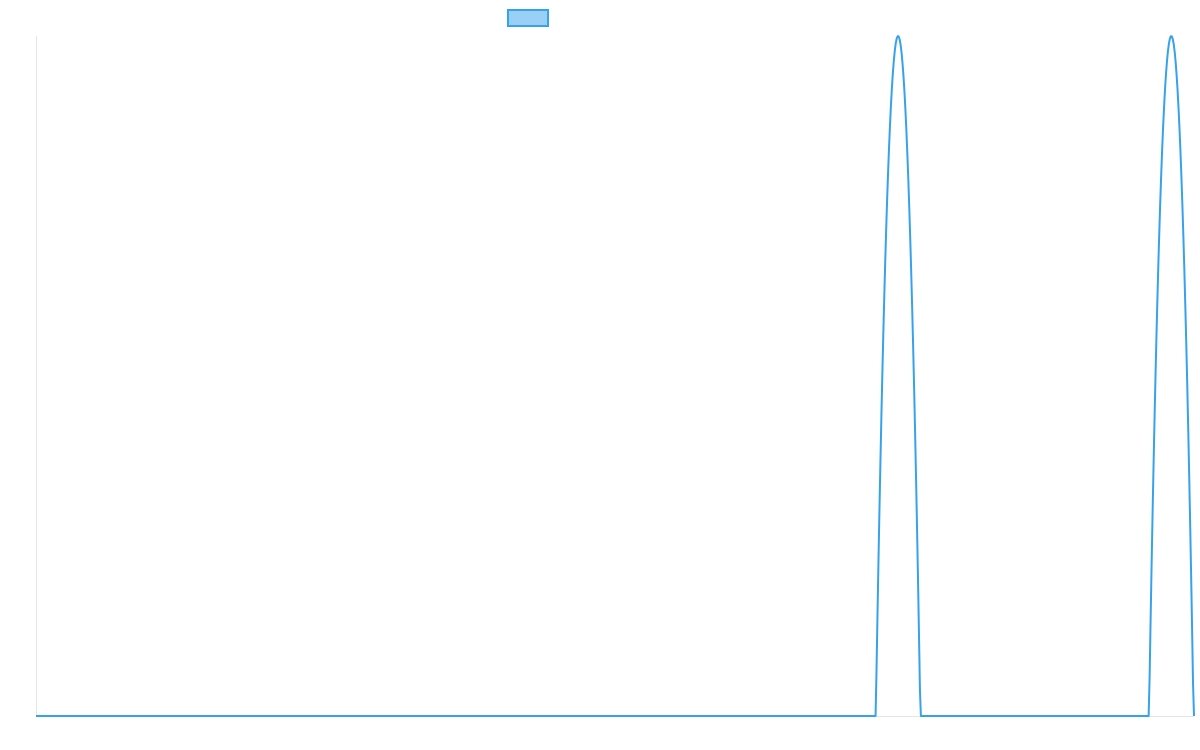 The height and width of the screenshot is (750, 1200). I want to click on legend, so click(528, 18).